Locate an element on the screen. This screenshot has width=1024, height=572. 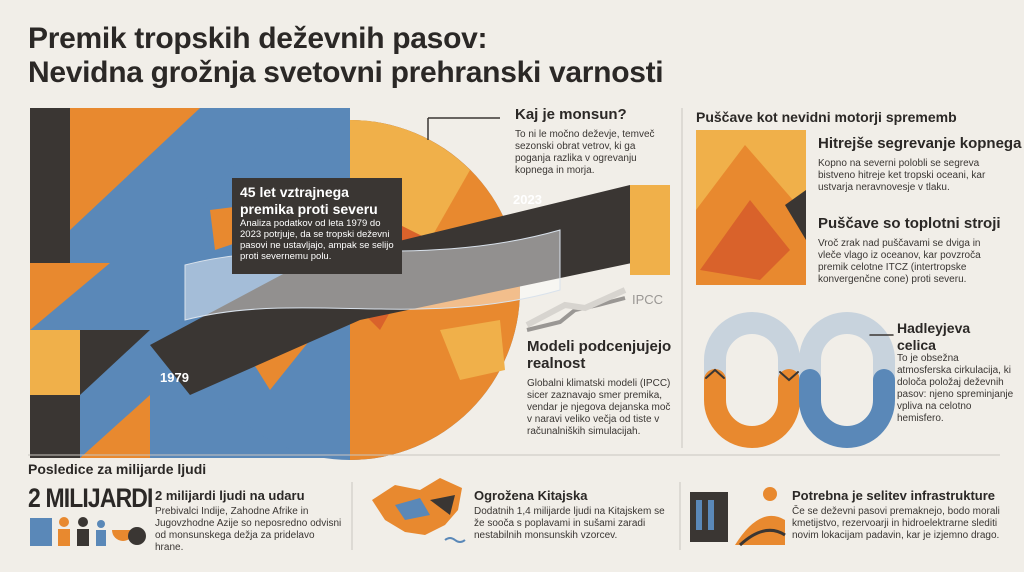
item-title: Hitrejše segrevanje kopnega is located at coordinates (920, 143).